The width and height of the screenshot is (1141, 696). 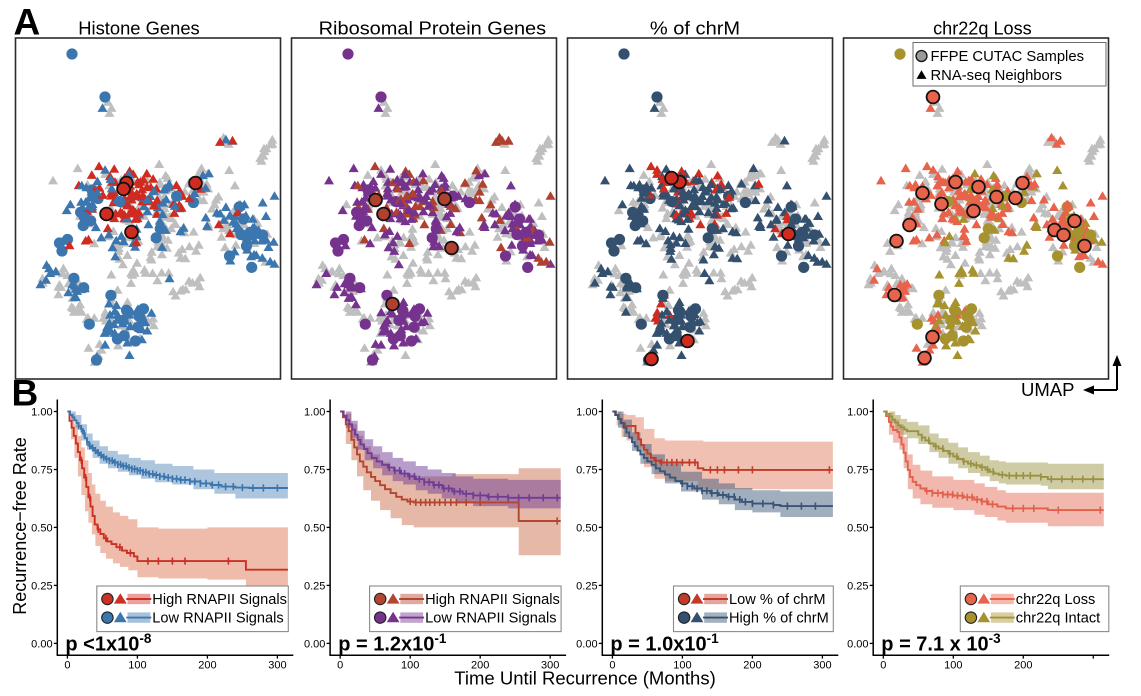 I want to click on svg-text: Histone Genes, so click(x=139, y=29).